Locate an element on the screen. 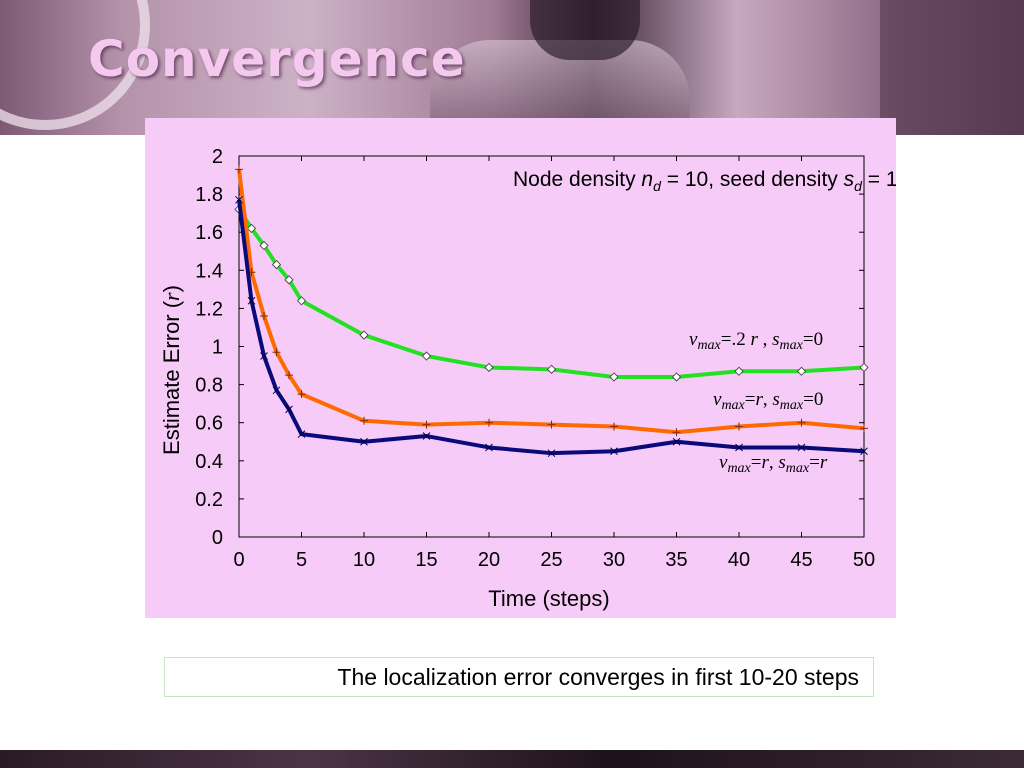 This screenshot has height=768, width=1024. nut-graphic is located at coordinates (585, 30).